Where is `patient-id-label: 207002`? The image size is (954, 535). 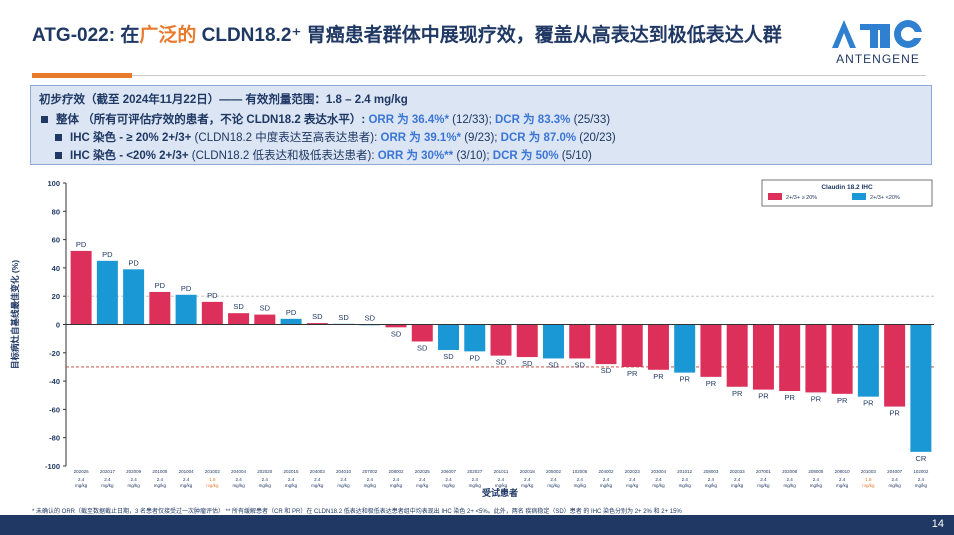
patient-id-label: 207002 is located at coordinates (370, 471).